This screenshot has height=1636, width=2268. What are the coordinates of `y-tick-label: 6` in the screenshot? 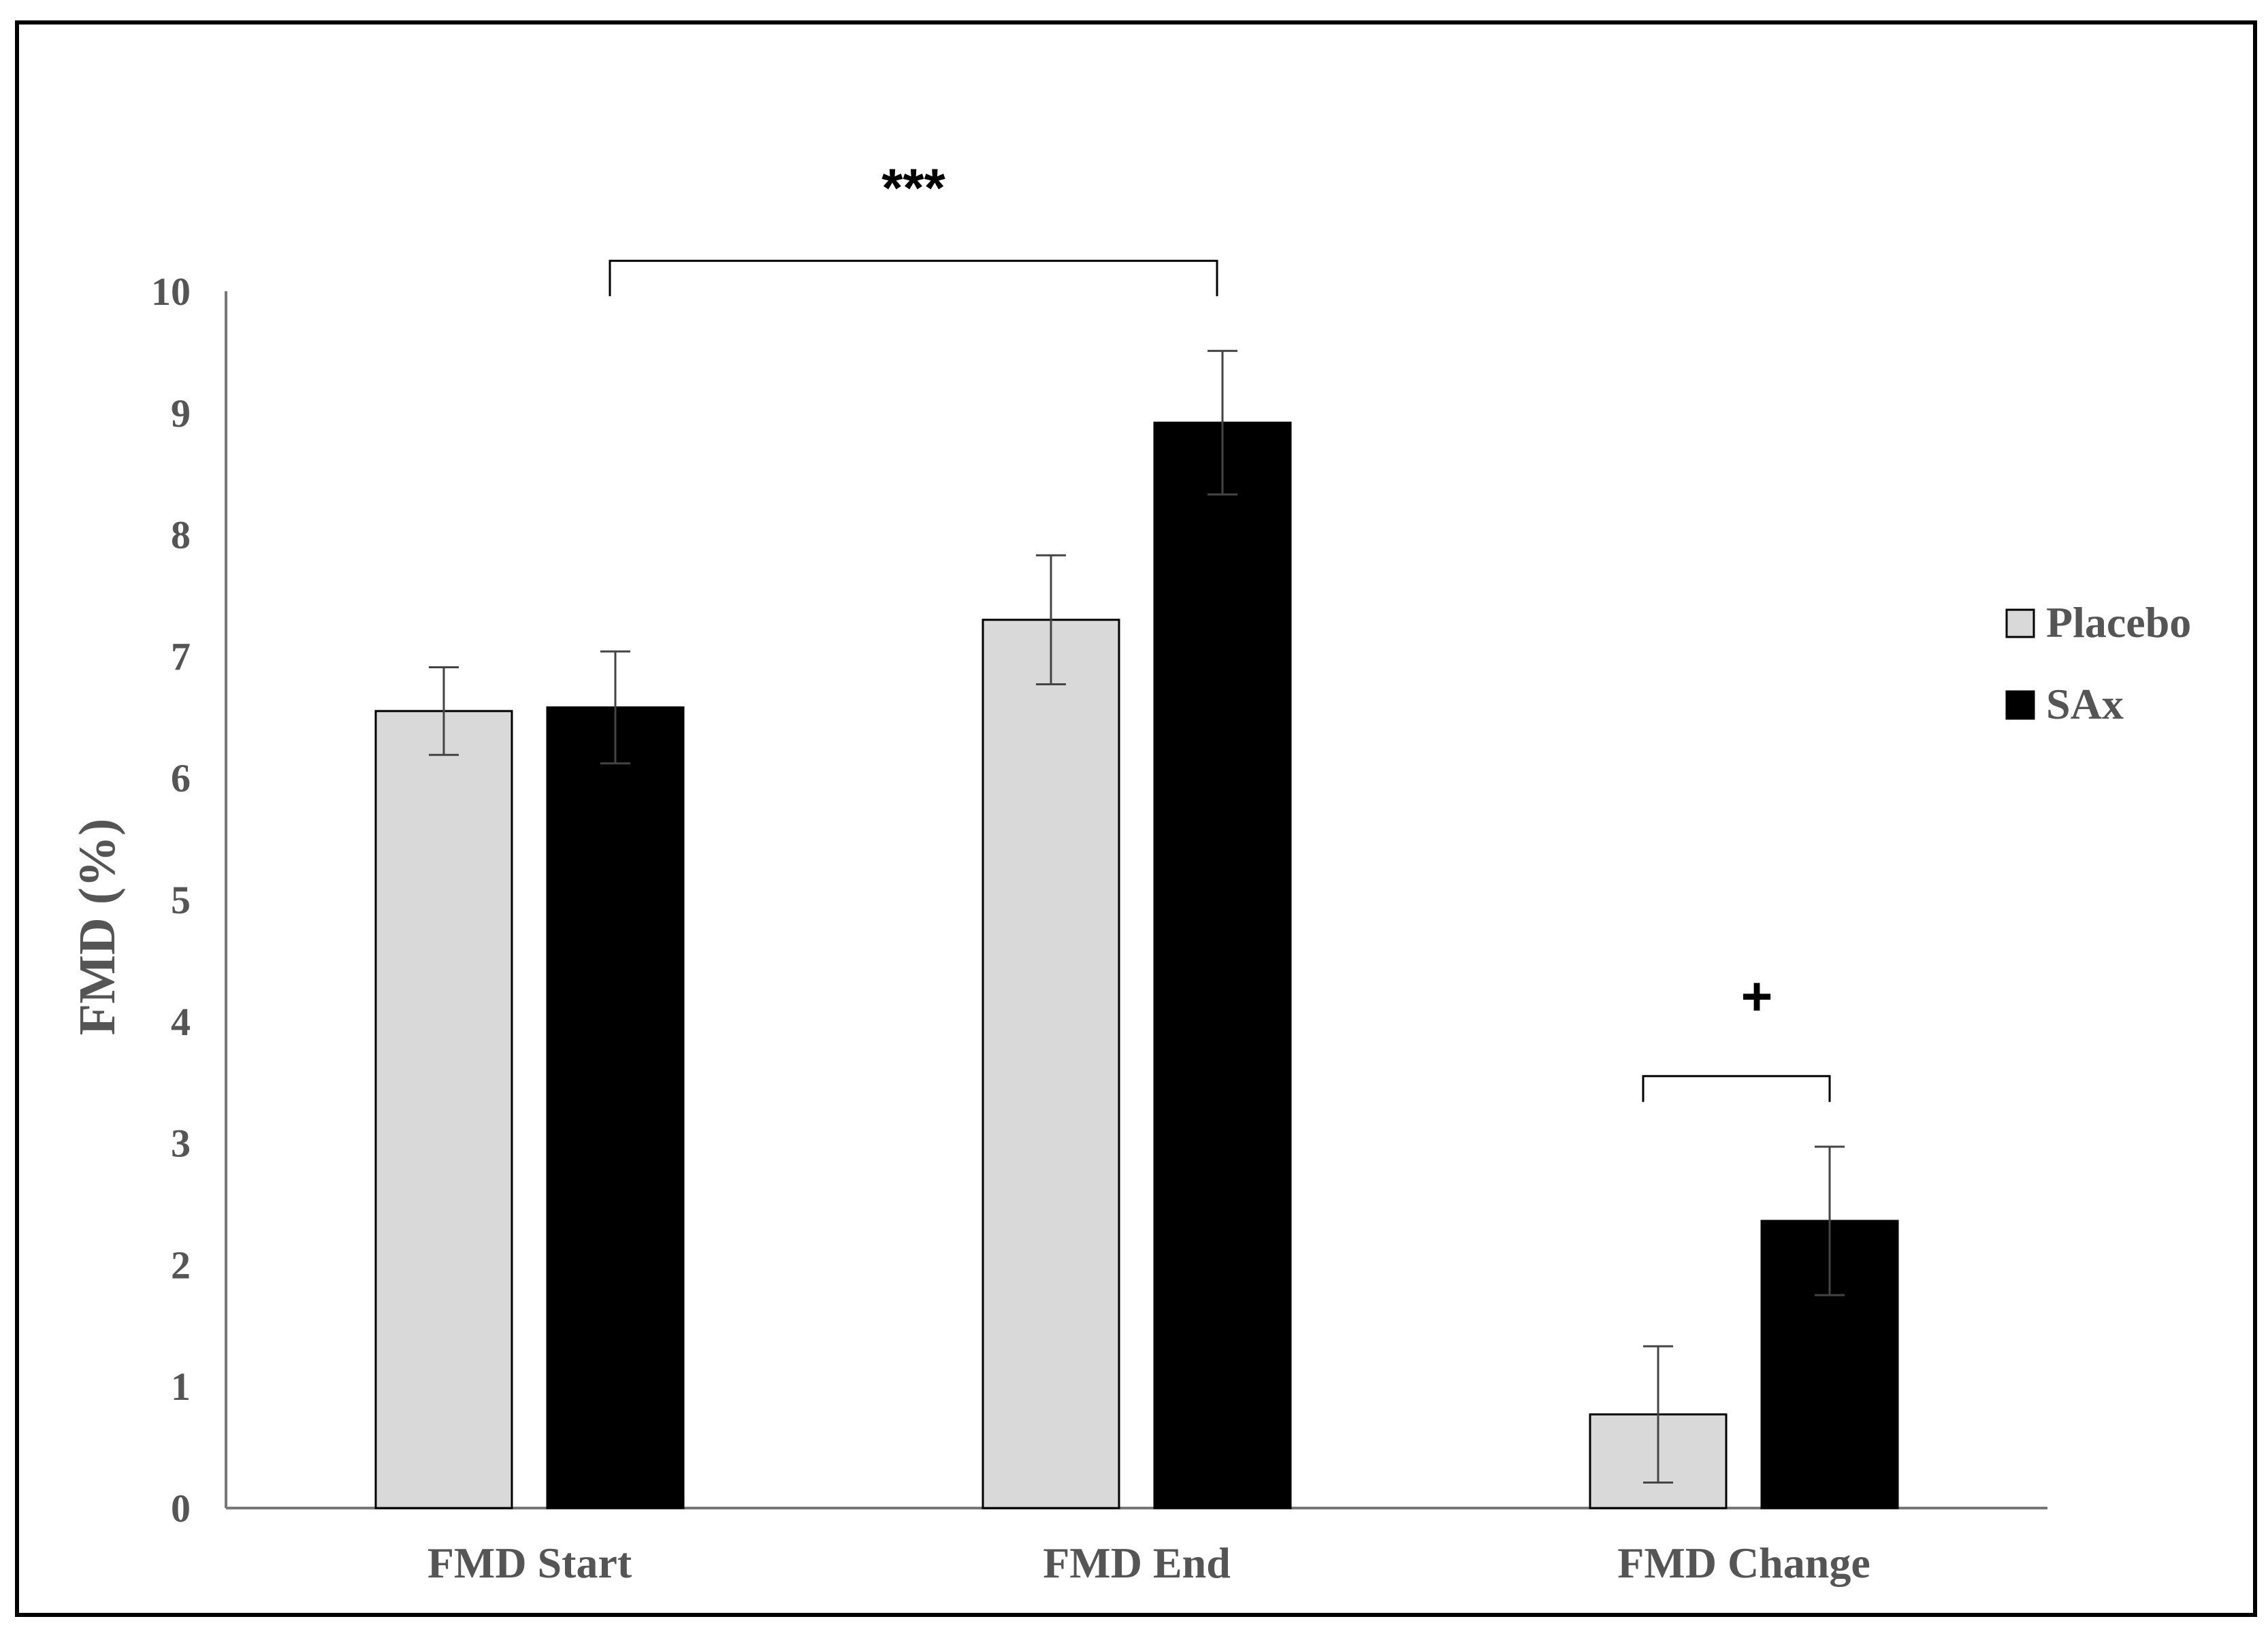 It's located at (181, 778).